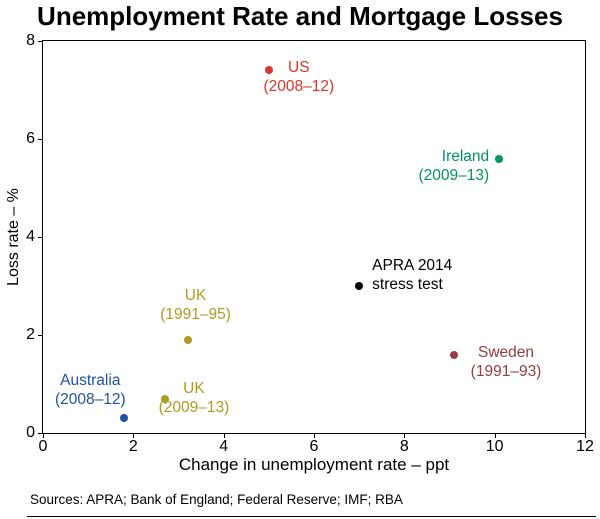 The width and height of the screenshot is (600, 519). Describe the element at coordinates (195, 314) in the screenshot. I see `data-point-label-line: (1991–95)` at that location.